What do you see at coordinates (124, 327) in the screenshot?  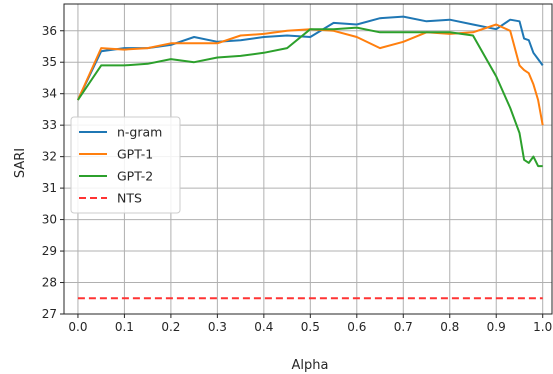 I see `x-tick-label: 0.1` at bounding box center [124, 327].